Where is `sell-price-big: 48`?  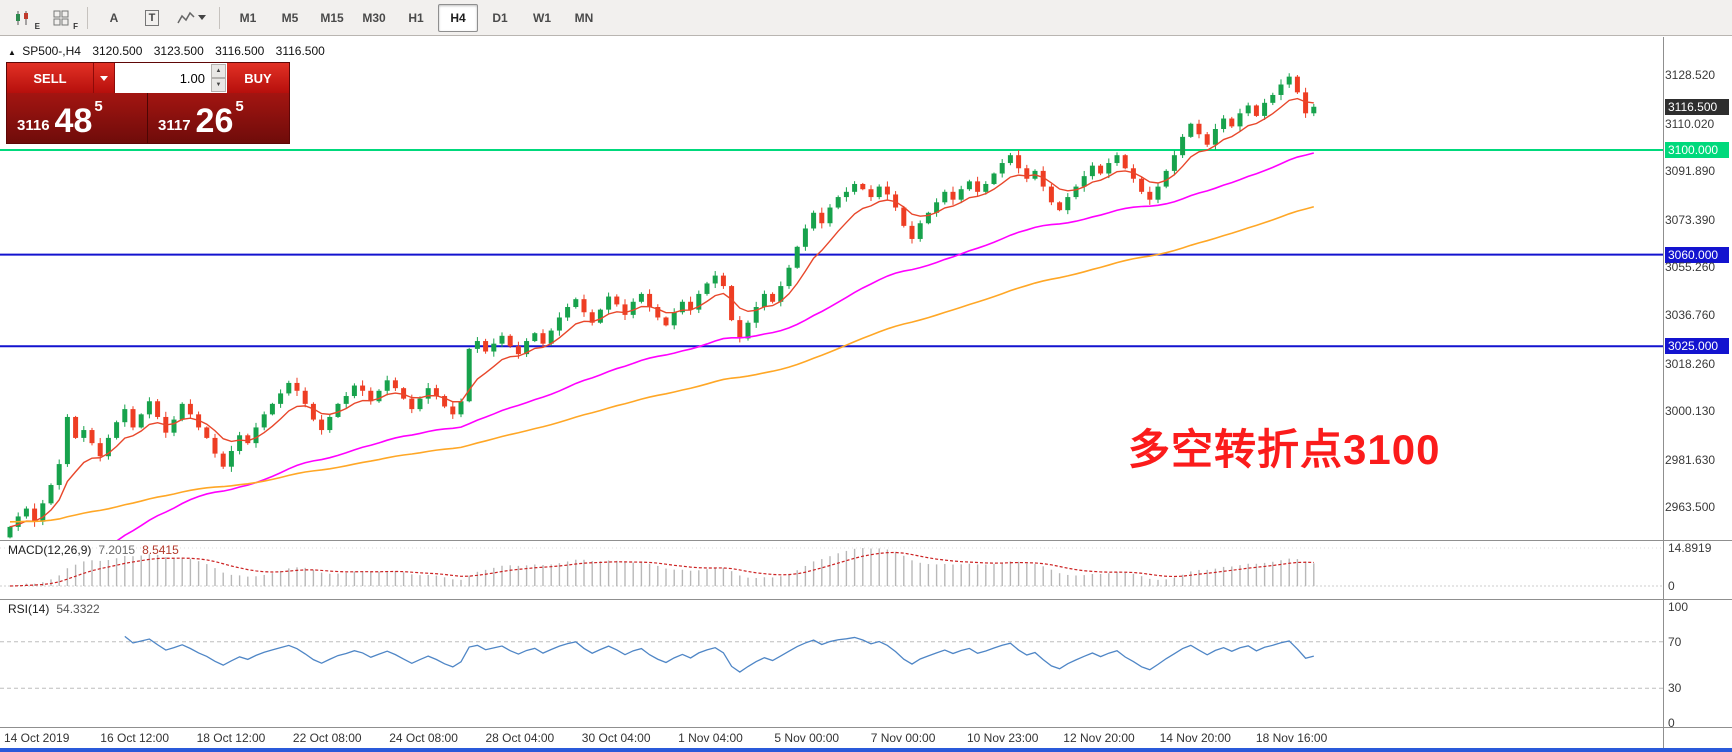
sell-price-big: 48 is located at coordinates (73, 121).